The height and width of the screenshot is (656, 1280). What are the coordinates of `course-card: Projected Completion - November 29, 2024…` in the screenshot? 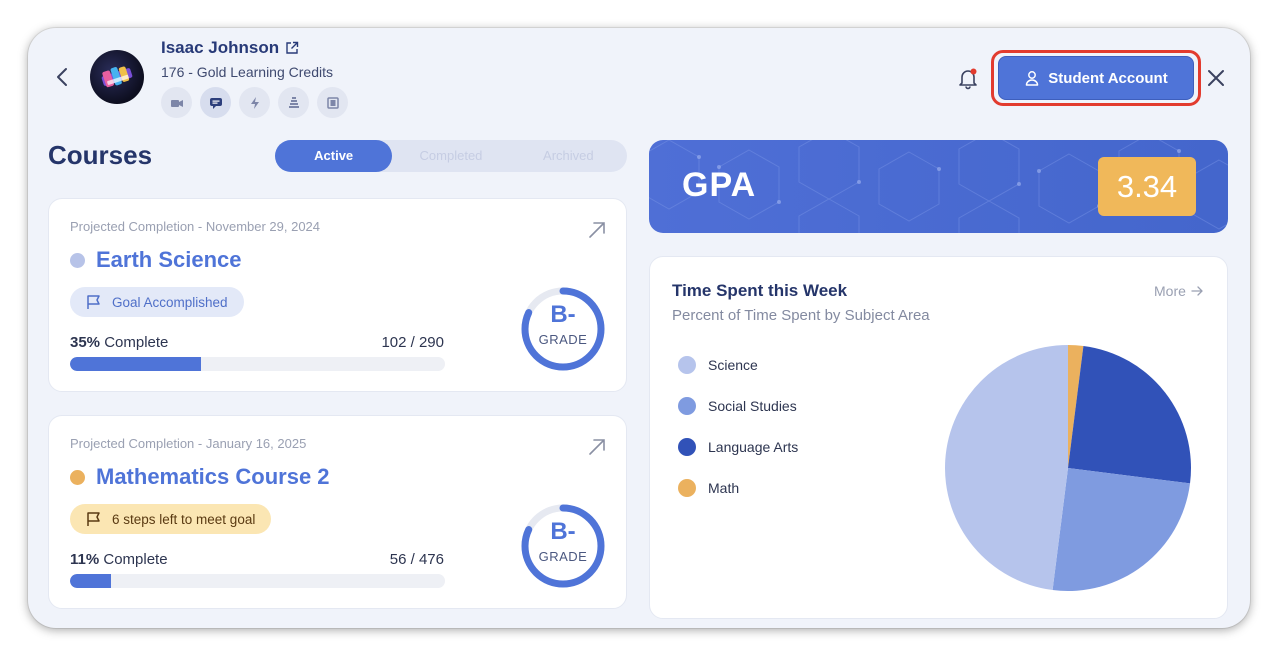 It's located at (337, 295).